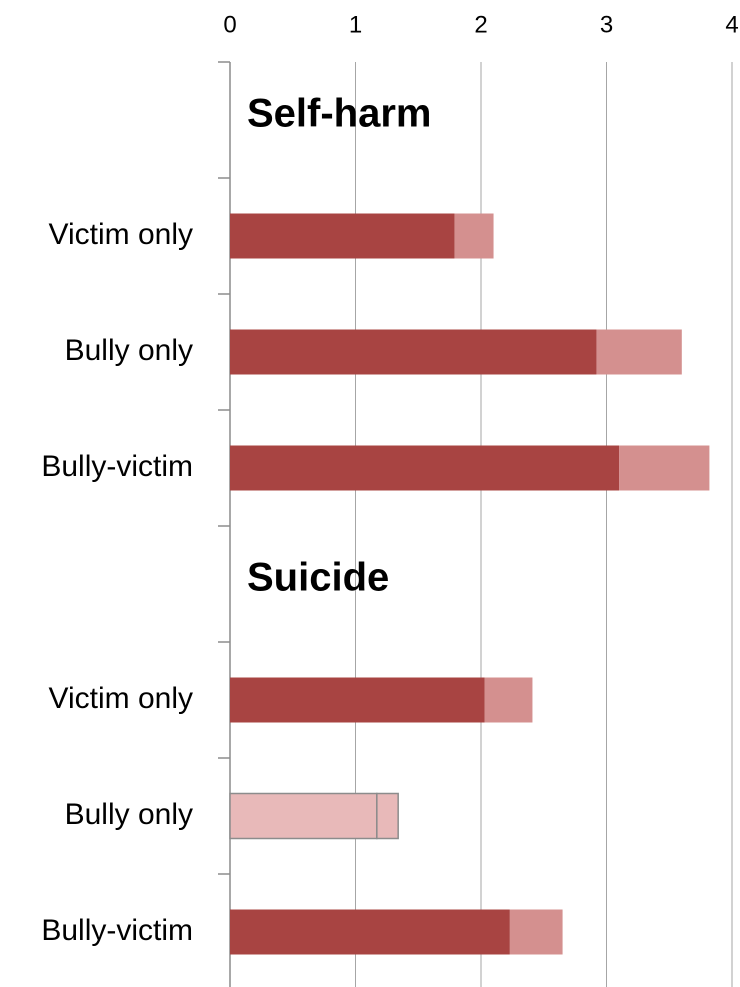 The image size is (740, 987). Describe the element at coordinates (731, 24) in the screenshot. I see `x-tick-label: 4` at that location.